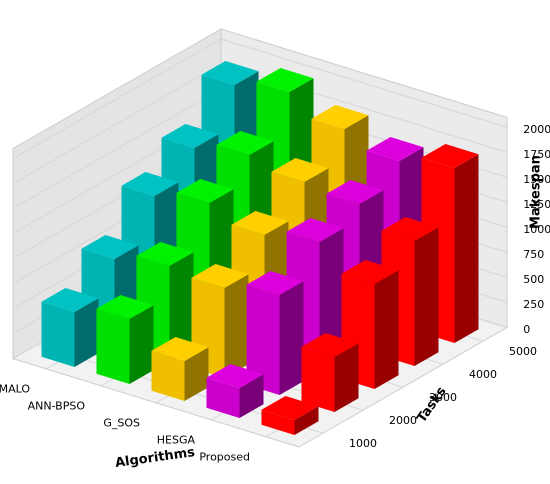 The image size is (550, 484). What do you see at coordinates (536, 129) in the screenshot?
I see `z-tick-label: 2000` at bounding box center [536, 129].